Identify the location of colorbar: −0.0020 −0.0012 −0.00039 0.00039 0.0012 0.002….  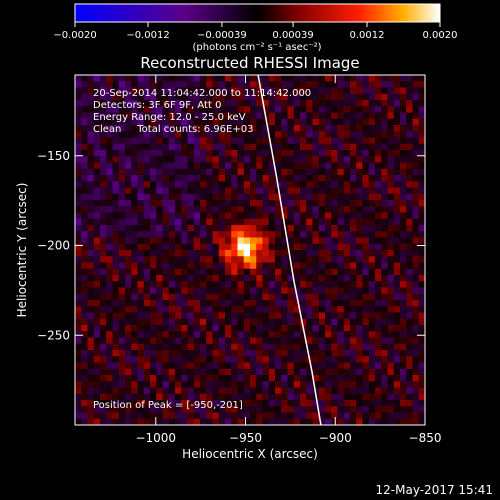
(255, 28).